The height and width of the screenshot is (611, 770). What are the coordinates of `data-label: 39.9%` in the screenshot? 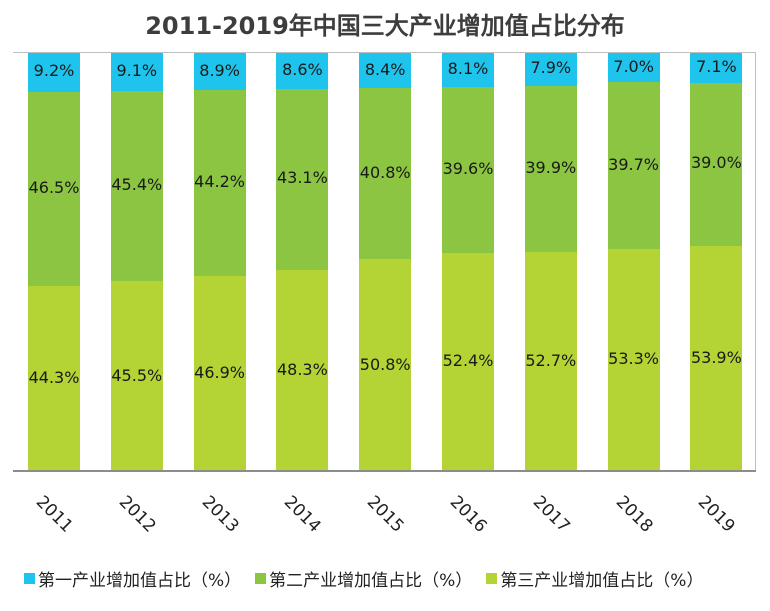 It's located at (551, 168).